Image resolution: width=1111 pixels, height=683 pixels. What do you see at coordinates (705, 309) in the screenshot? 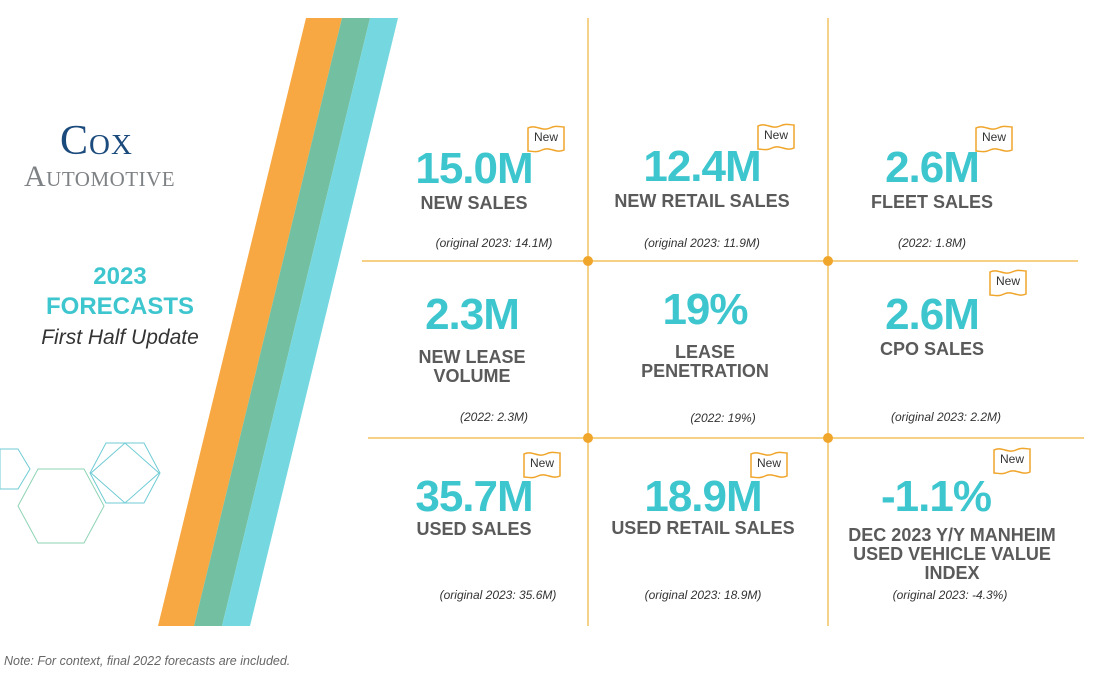
I see `card-value: 19%` at bounding box center [705, 309].